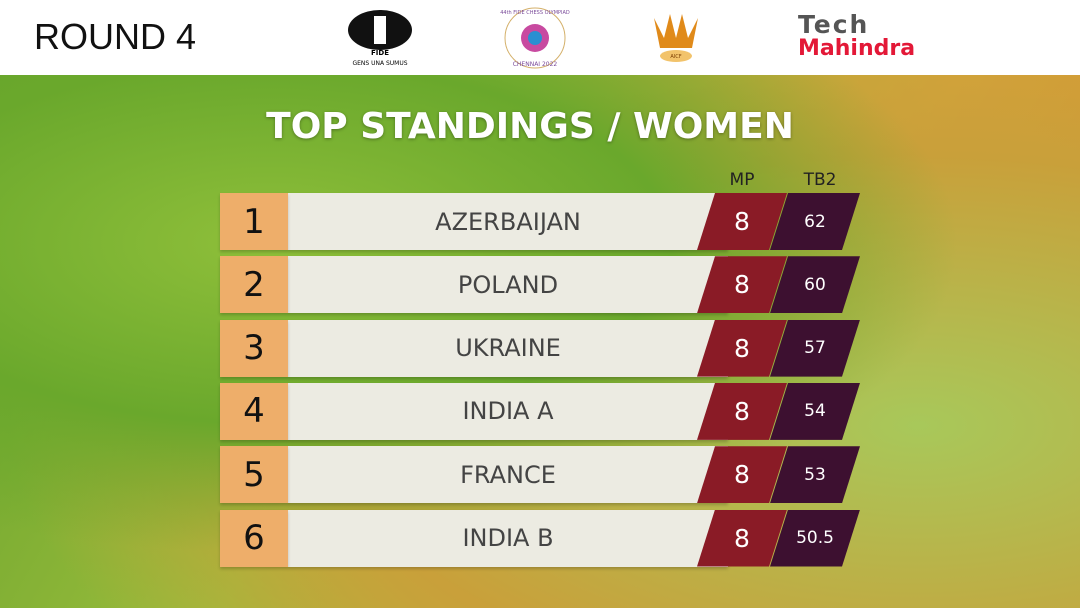 This screenshot has height=608, width=1080. I want to click on team-cell: UKRAINE, so click(508, 348).